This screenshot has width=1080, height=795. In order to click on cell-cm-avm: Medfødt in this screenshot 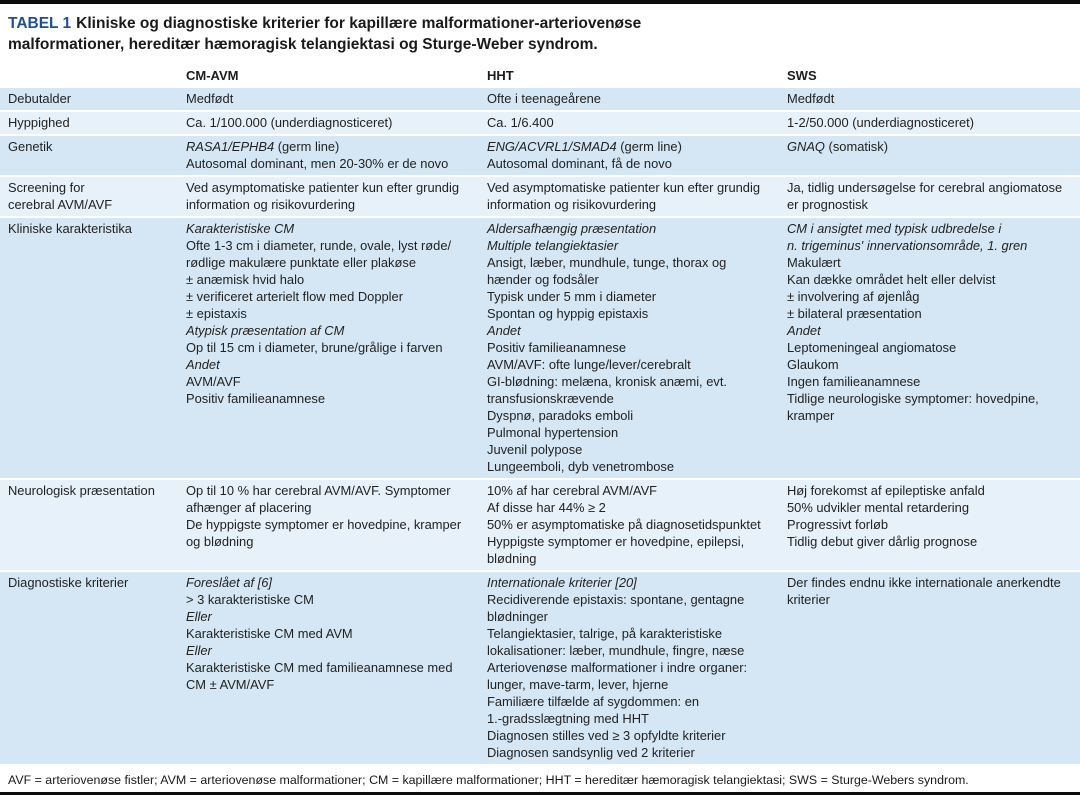, I will do `click(328, 99)`.